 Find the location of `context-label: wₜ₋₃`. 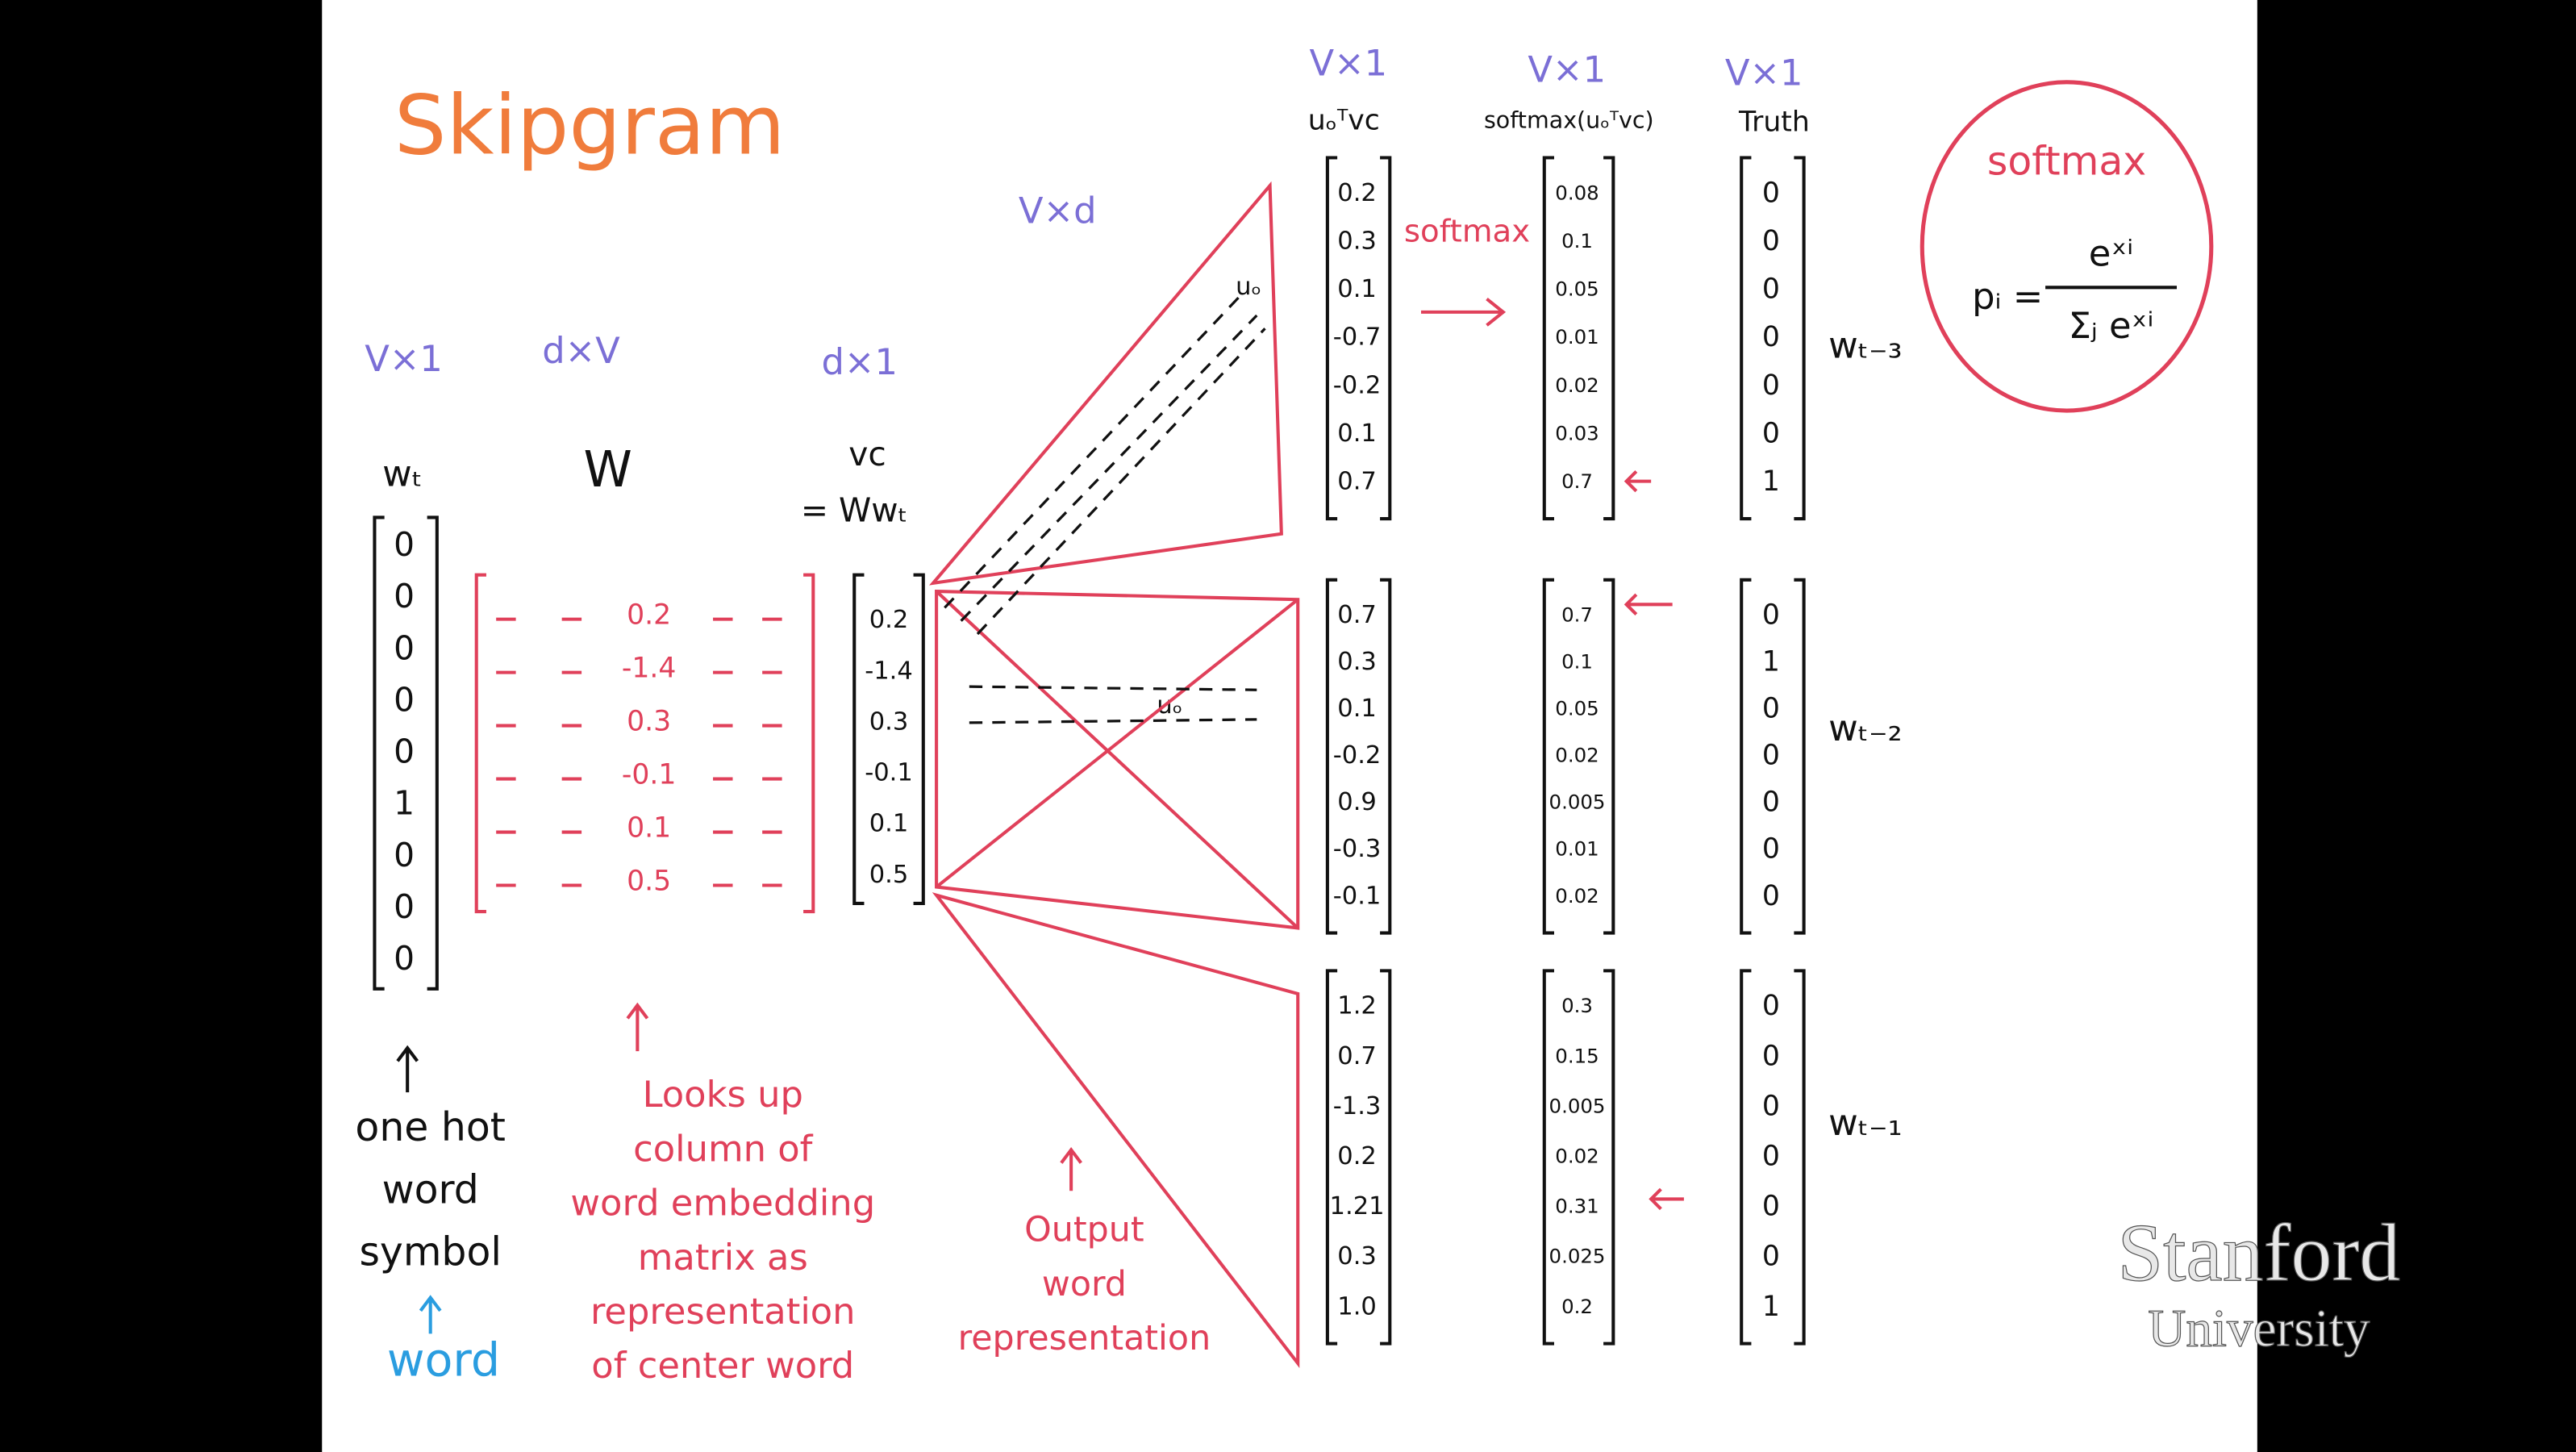

context-label: wₜ₋₃ is located at coordinates (1865, 345).